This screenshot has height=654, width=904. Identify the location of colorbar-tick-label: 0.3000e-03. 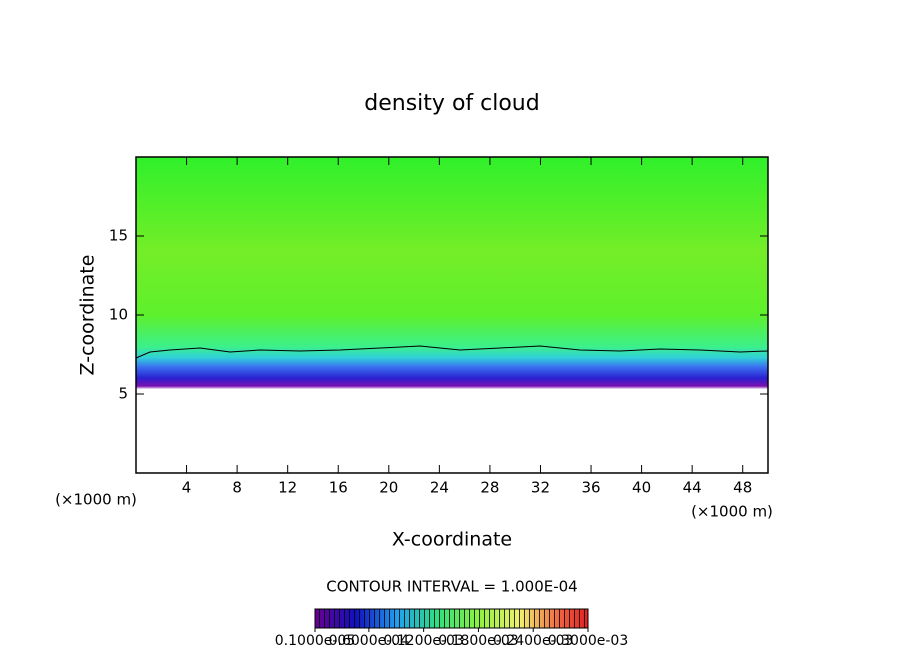
(588, 641).